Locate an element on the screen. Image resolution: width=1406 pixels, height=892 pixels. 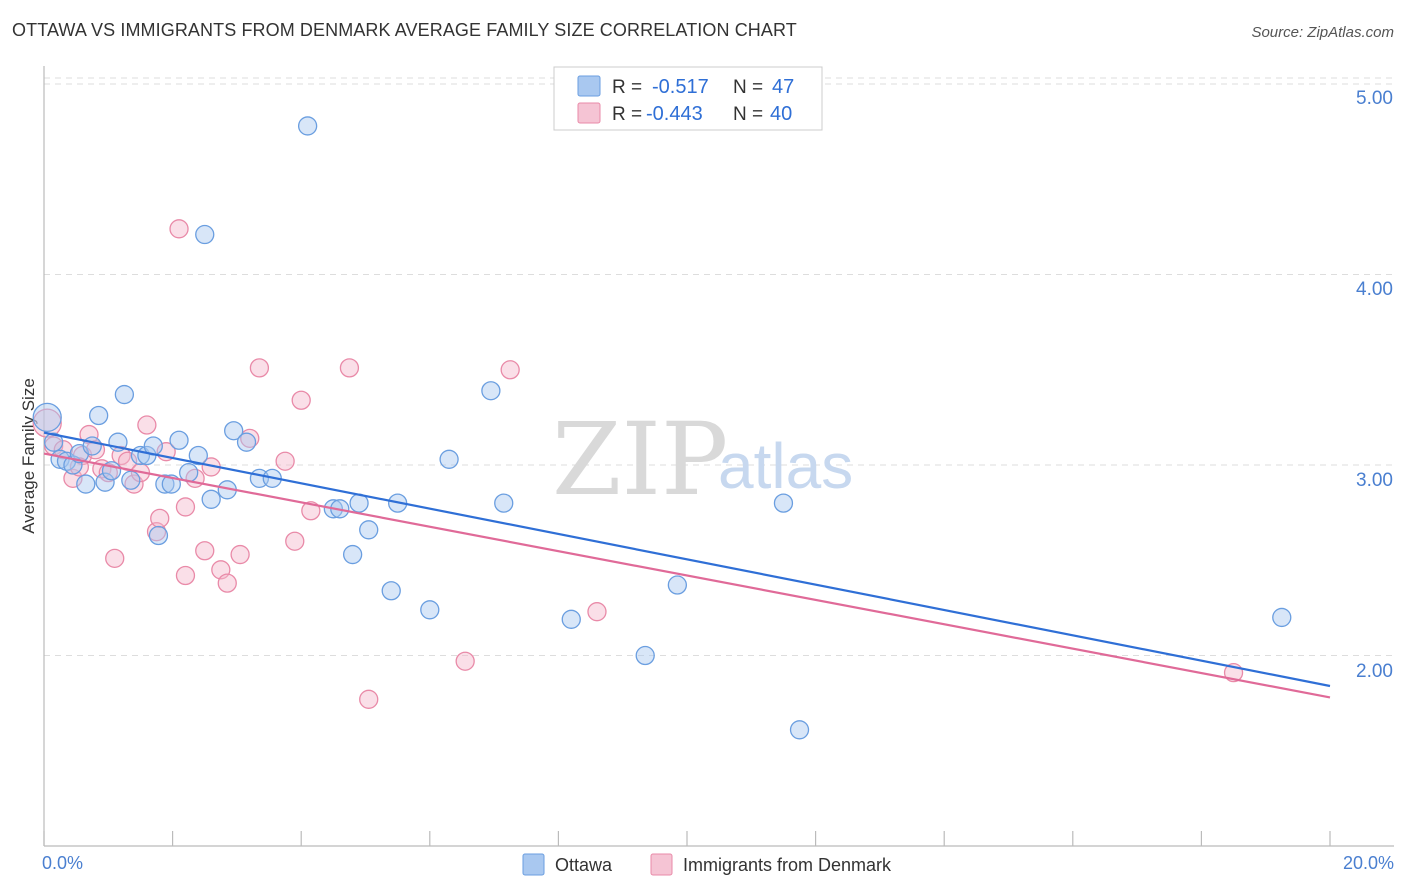
legend-swatch-ottawa-bottom is located at coordinates (533, 864).